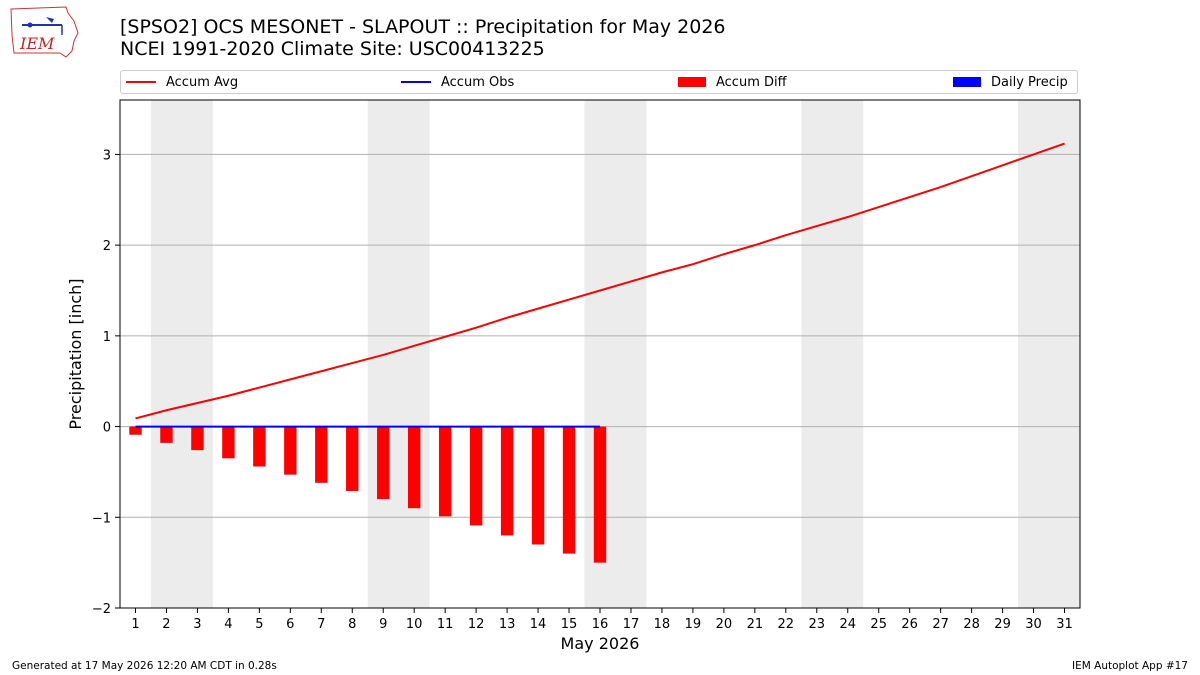 The width and height of the screenshot is (1200, 675). I want to click on y-axis-label: Precipitation [inch], so click(75, 353).